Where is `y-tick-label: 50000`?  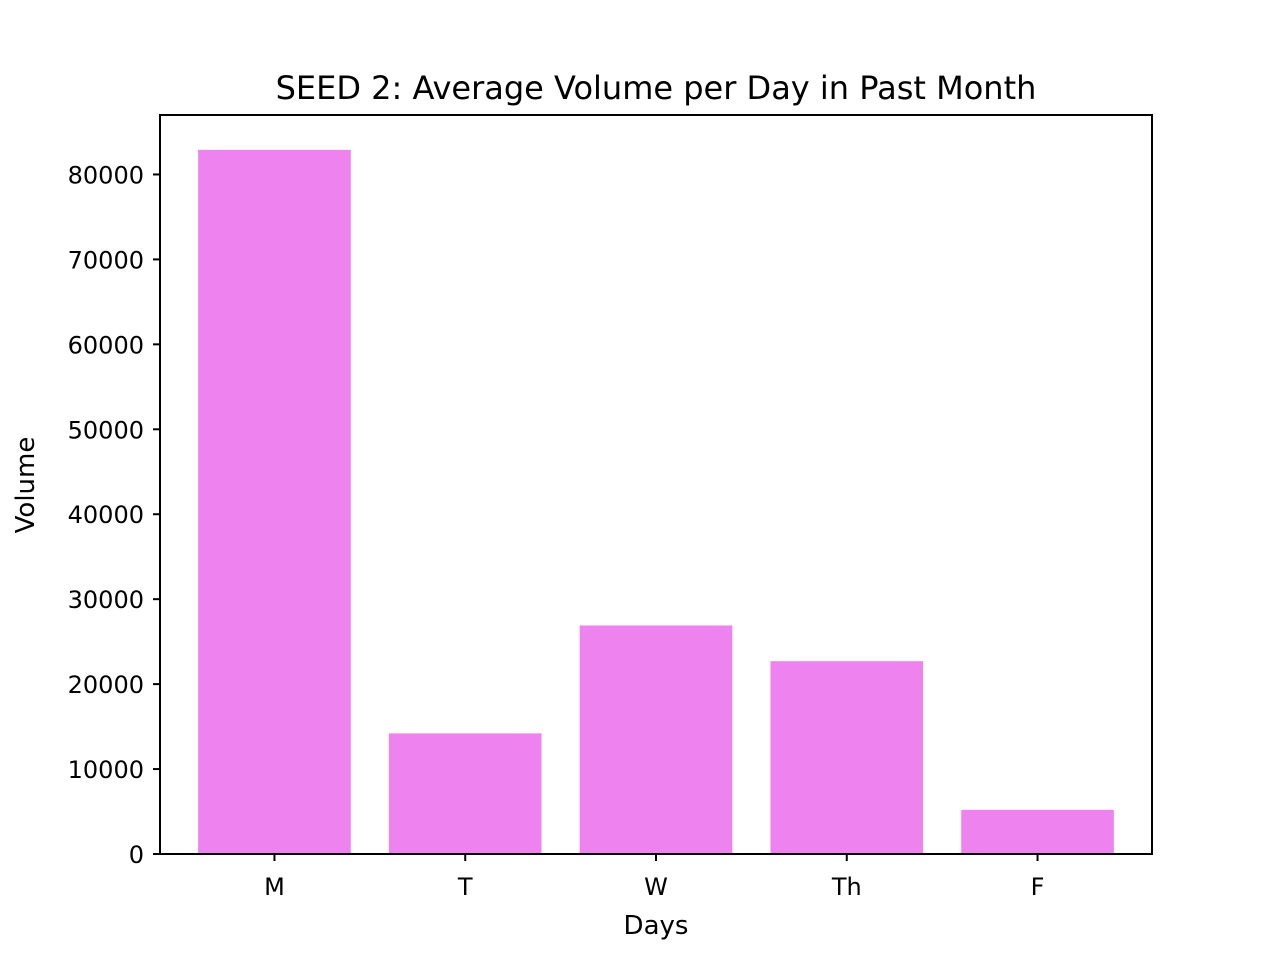 y-tick-label: 50000 is located at coordinates (106, 430).